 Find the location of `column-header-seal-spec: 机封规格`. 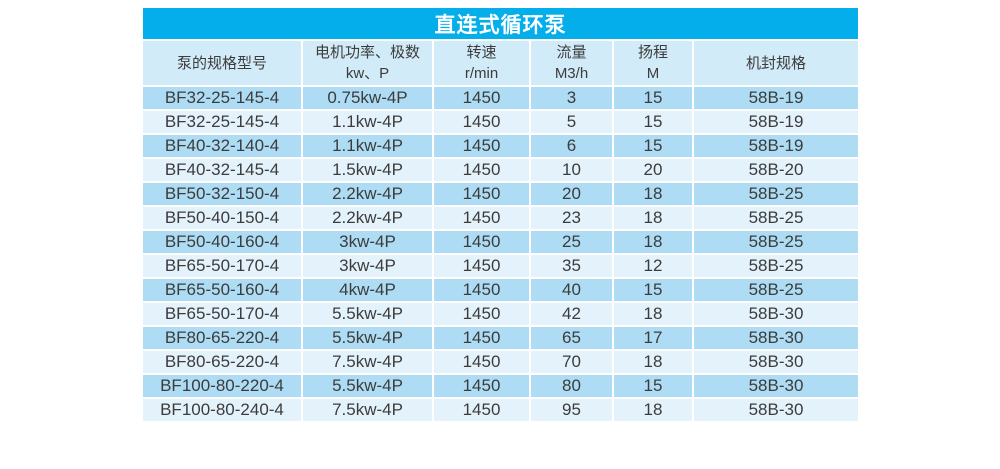

column-header-seal-spec: 机封规格 is located at coordinates (775, 63).